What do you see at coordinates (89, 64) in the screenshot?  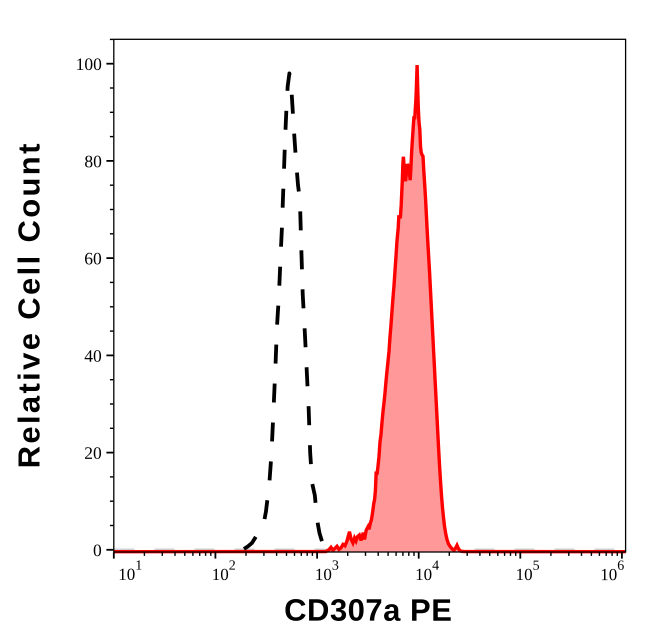 I see `svg-text: 100` at bounding box center [89, 64].